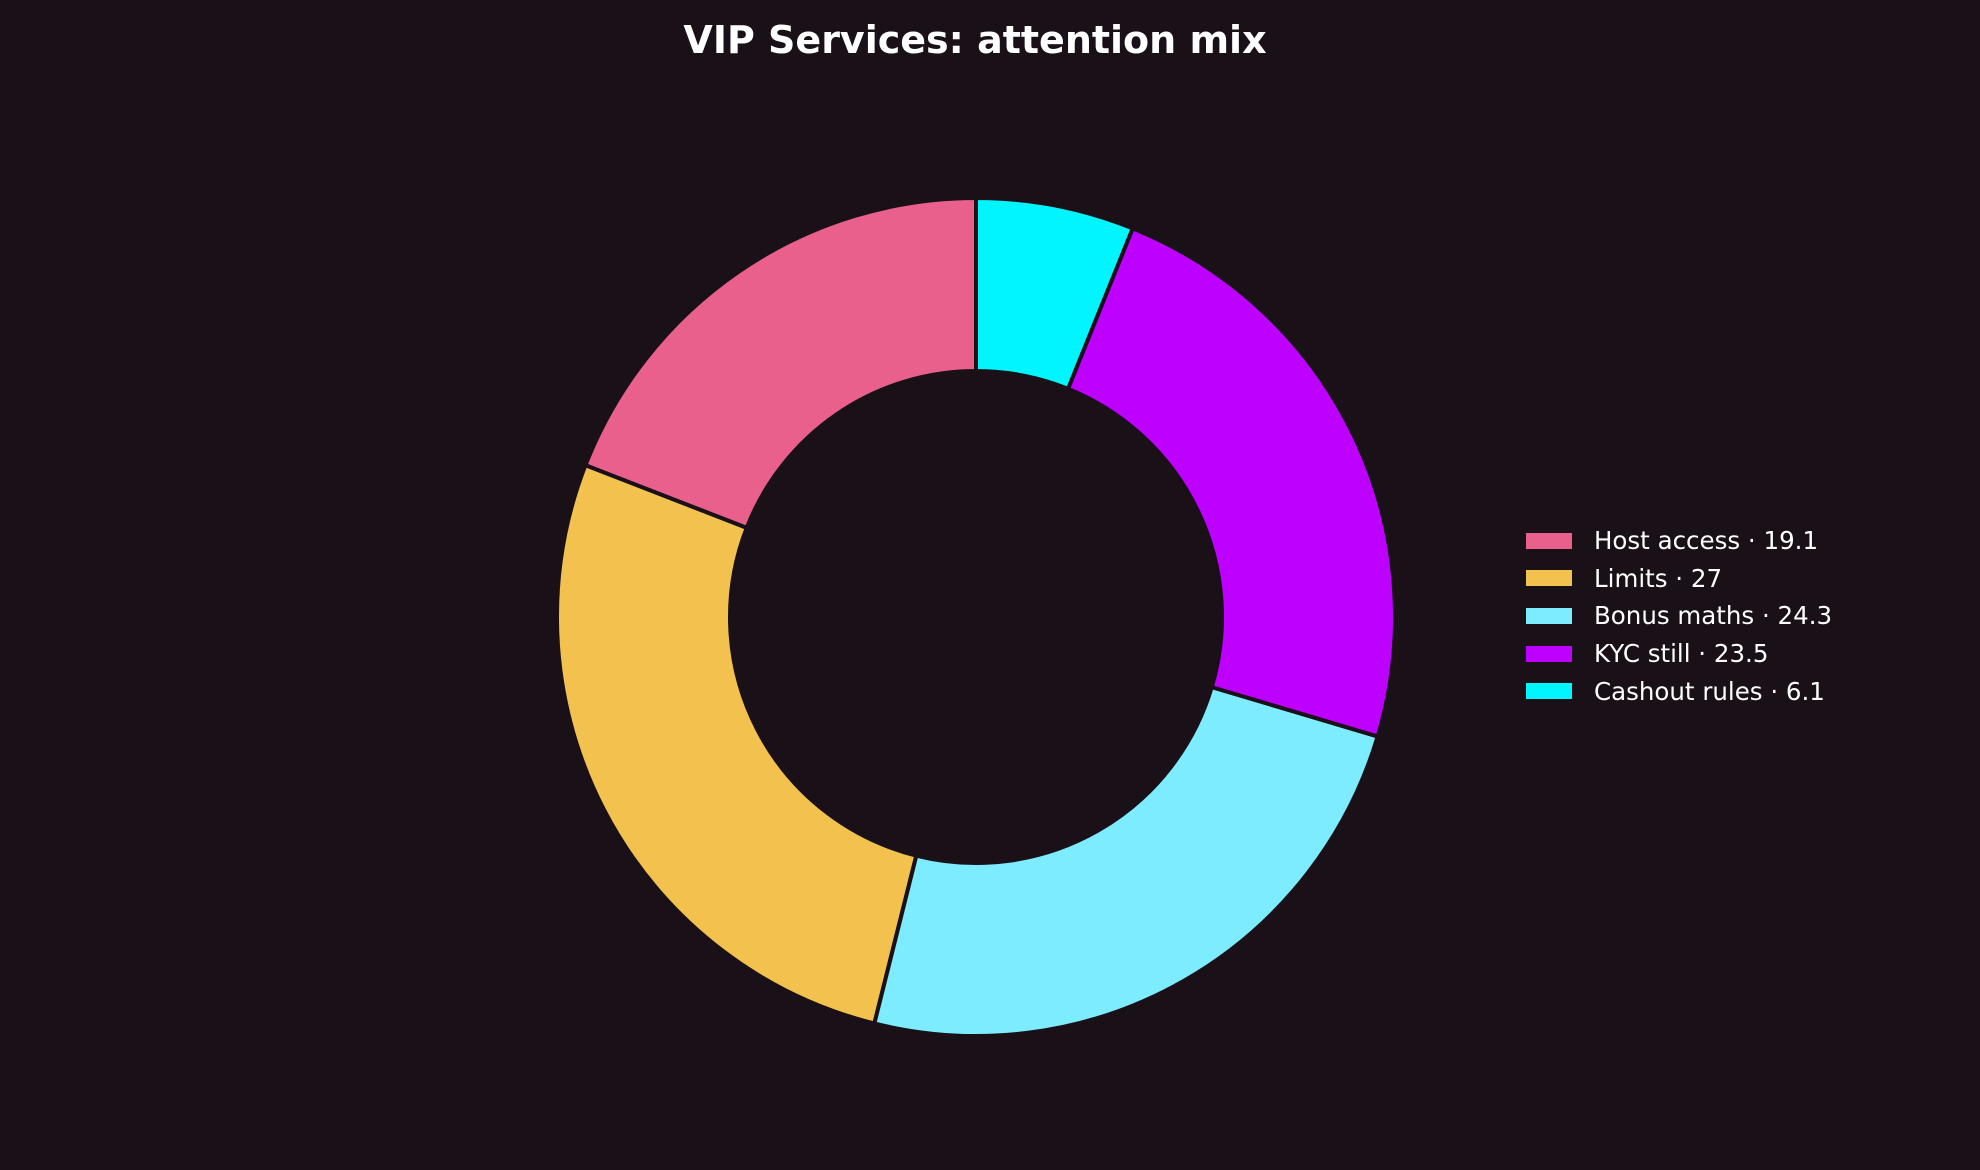 This screenshot has width=1980, height=1170. I want to click on legend-item: KYC still · 23.5, so click(1679, 654).